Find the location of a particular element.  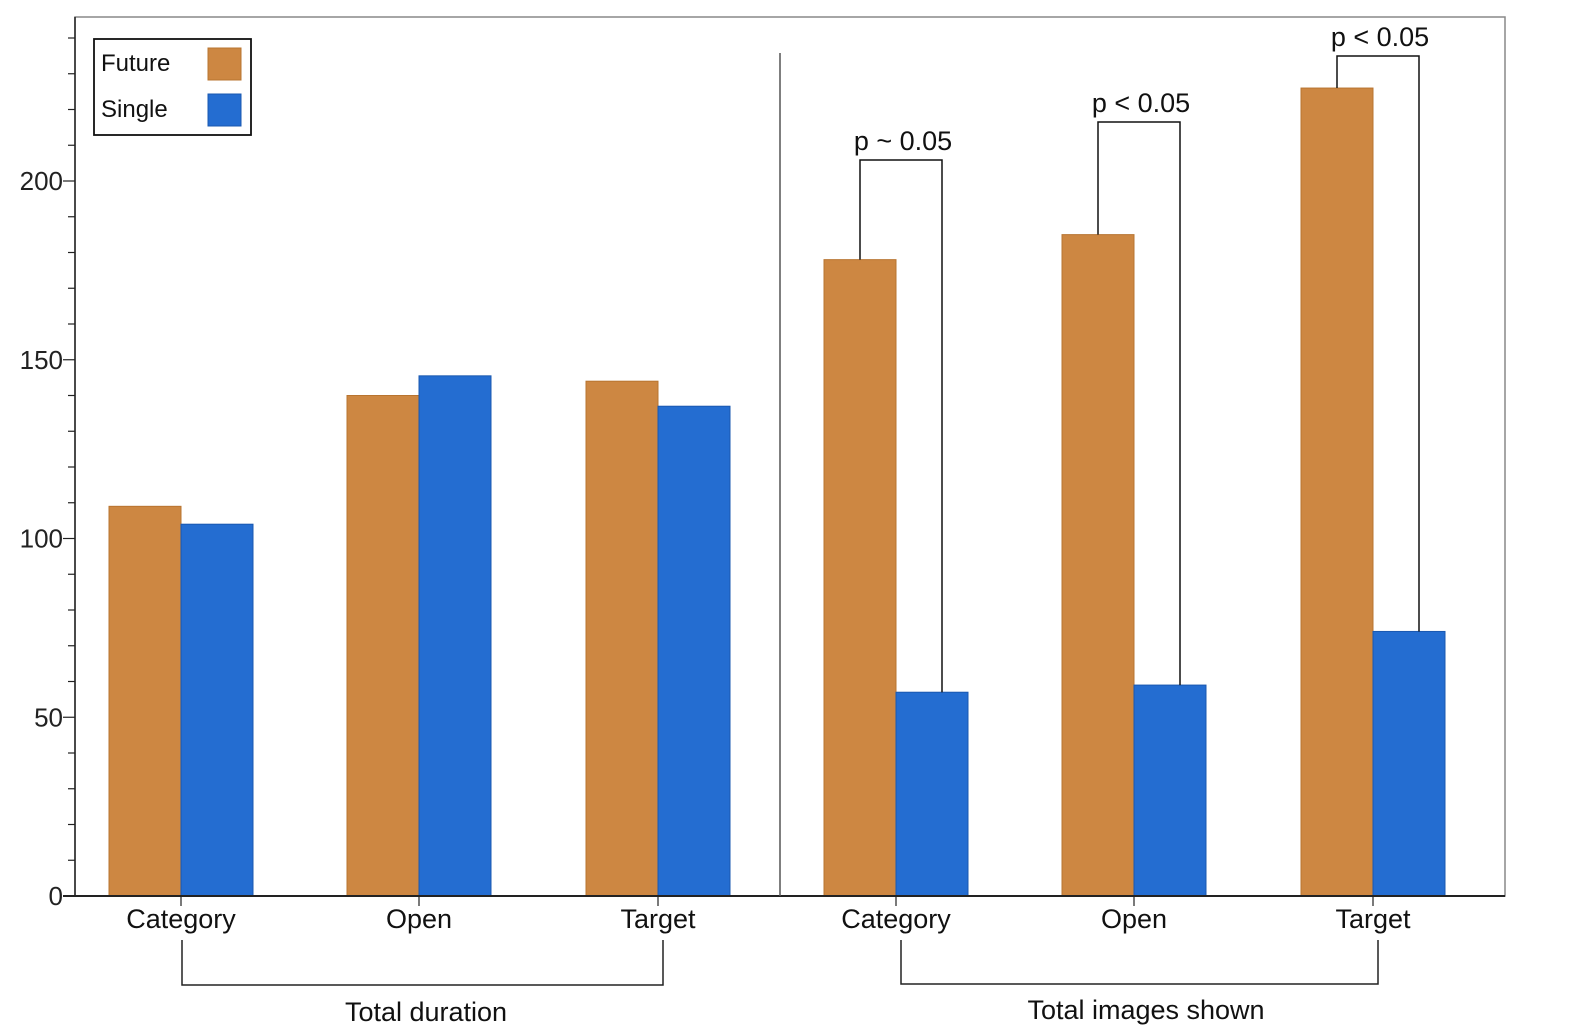

y-tick-label-100: 100 is located at coordinates (41, 539).